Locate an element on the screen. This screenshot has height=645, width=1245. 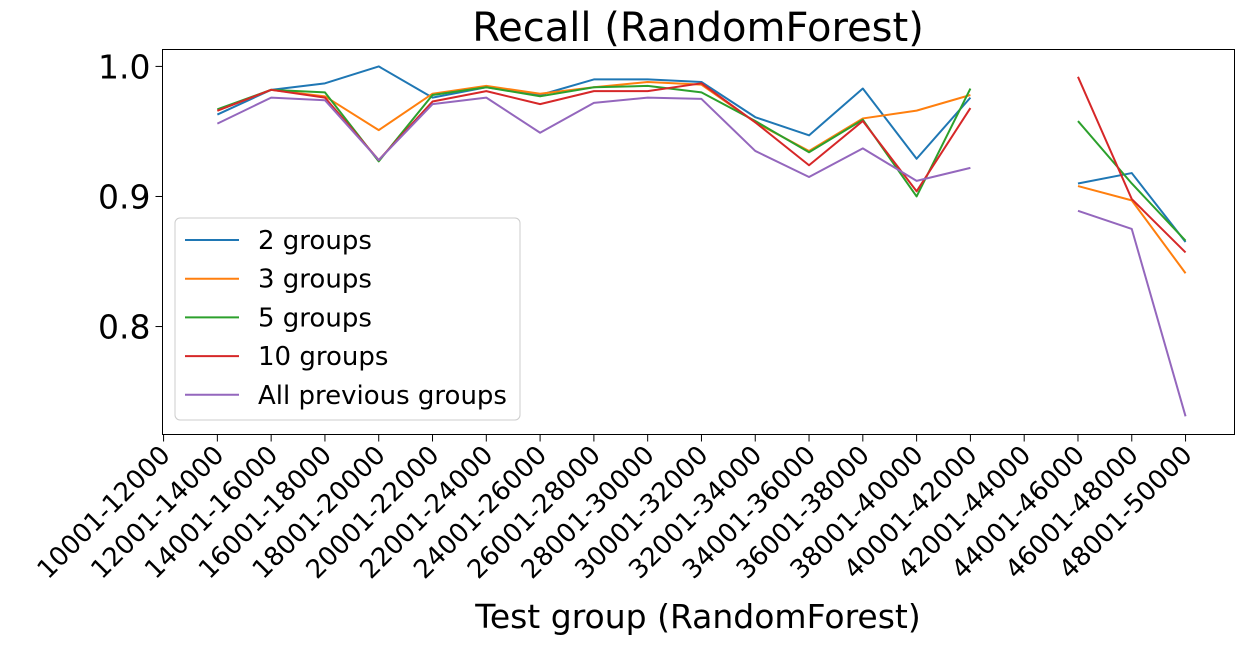
legend-item: 5 groups is located at coordinates (278, 318).